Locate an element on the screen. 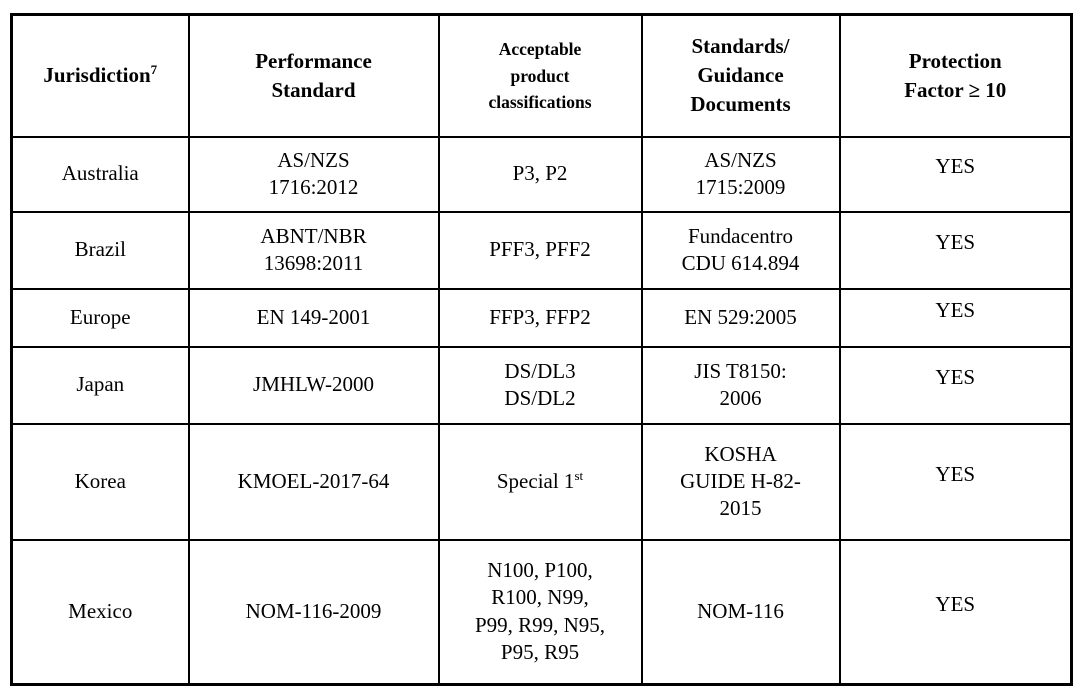  cell-jurisdiction: Brazil is located at coordinates (100, 250).